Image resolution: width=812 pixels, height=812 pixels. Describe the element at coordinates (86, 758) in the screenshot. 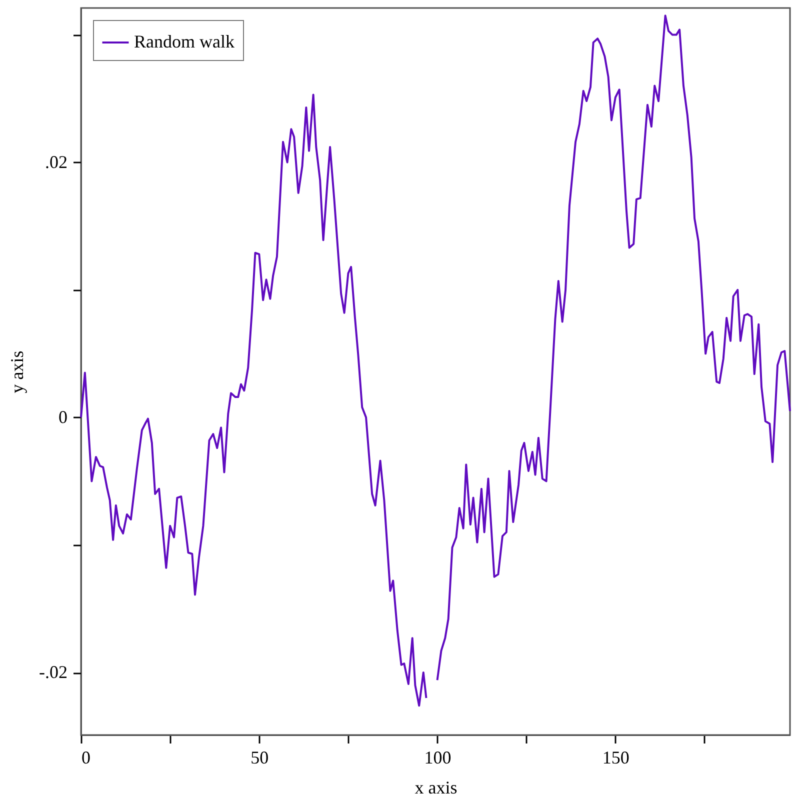

I see `x-tick-label: 0` at that location.